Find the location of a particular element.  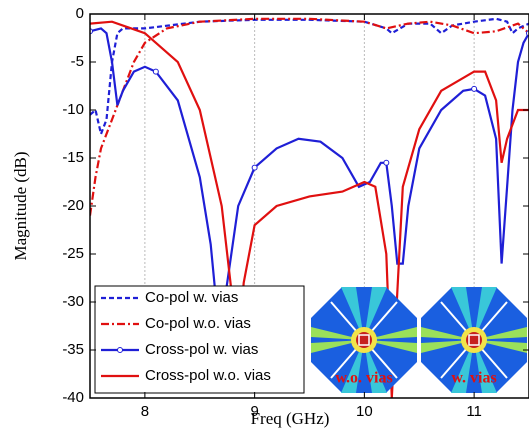

y-tick-label: 0 is located at coordinates (80, 13).